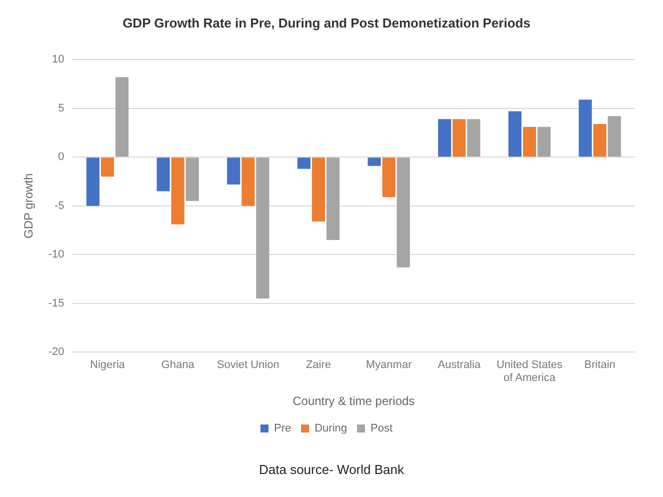 The height and width of the screenshot is (497, 663). I want to click on y-tick-label: -15, so click(56, 303).